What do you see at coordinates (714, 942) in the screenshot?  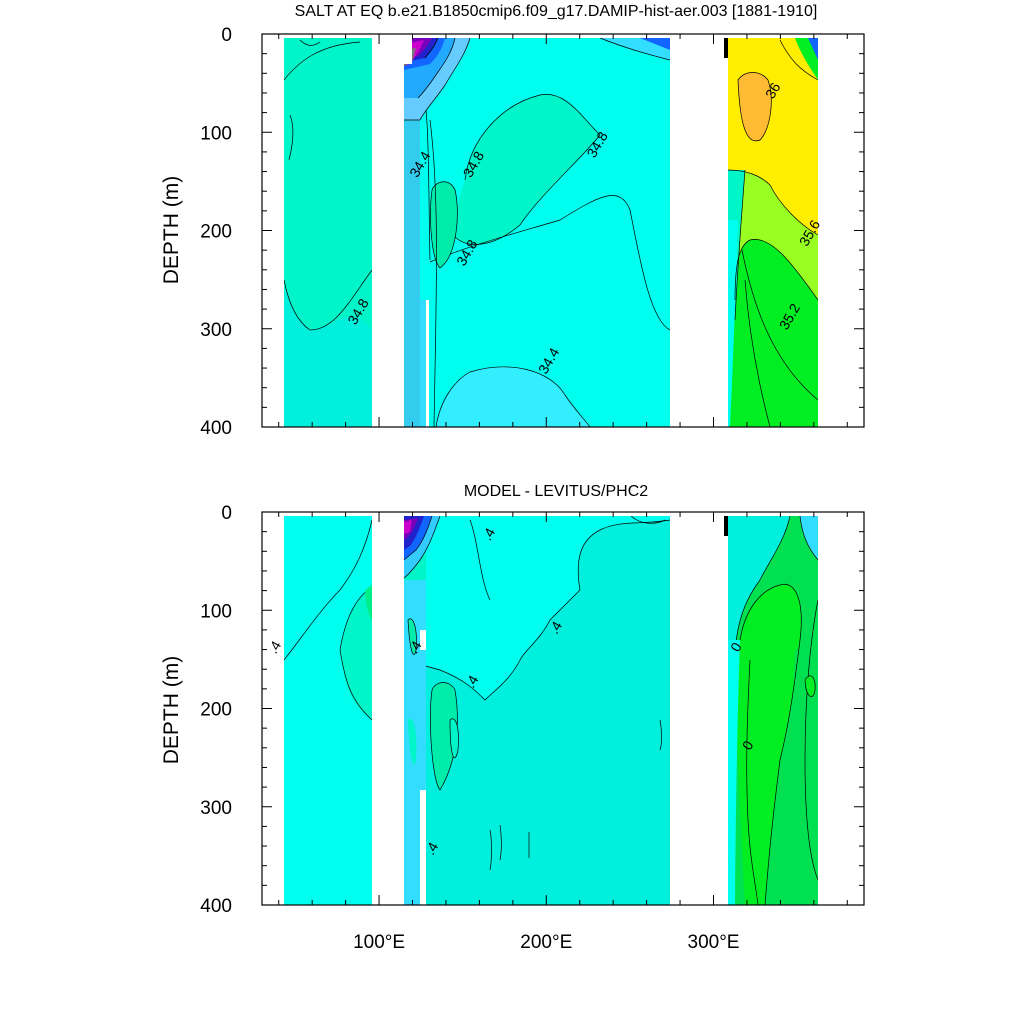 I see `x-tick-label: 300°E` at bounding box center [714, 942].